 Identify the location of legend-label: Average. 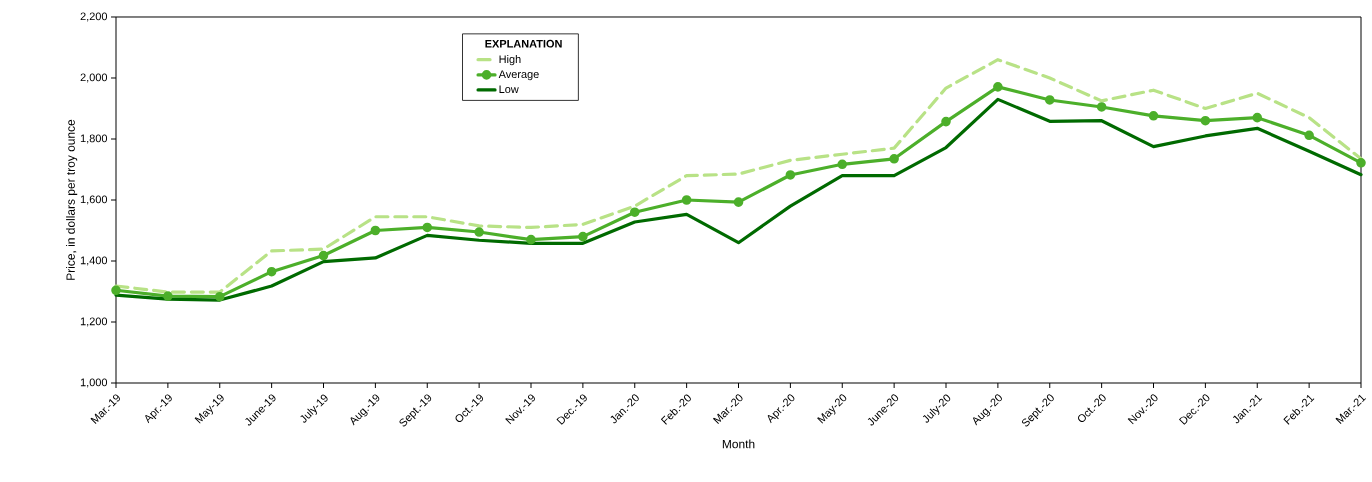
(518, 75).